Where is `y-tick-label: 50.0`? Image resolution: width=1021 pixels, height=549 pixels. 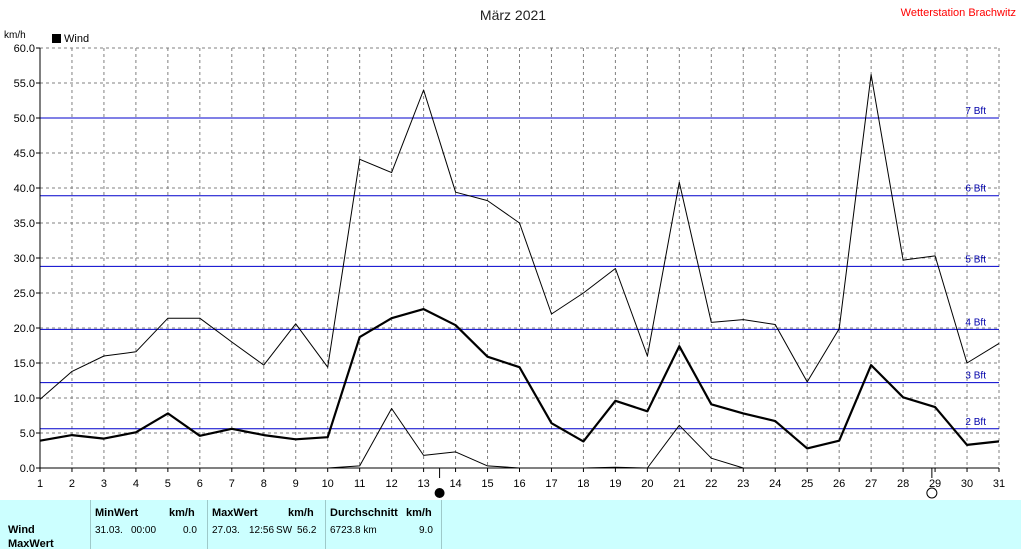 y-tick-label: 50.0 is located at coordinates (24, 119).